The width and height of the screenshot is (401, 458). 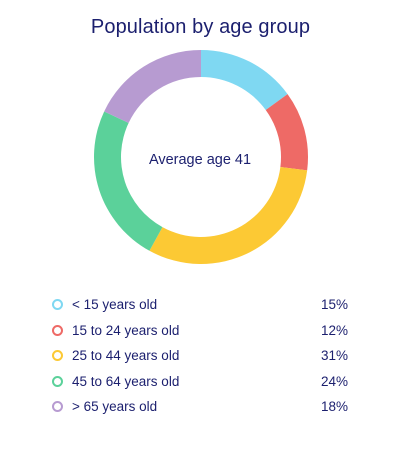 What do you see at coordinates (126, 381) in the screenshot?
I see `legend-label: 45 to 64 years old` at bounding box center [126, 381].